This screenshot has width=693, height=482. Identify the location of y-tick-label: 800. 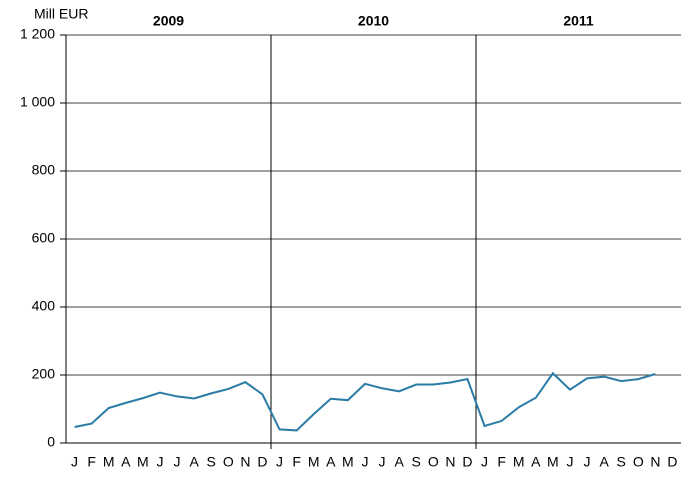
(44, 170).